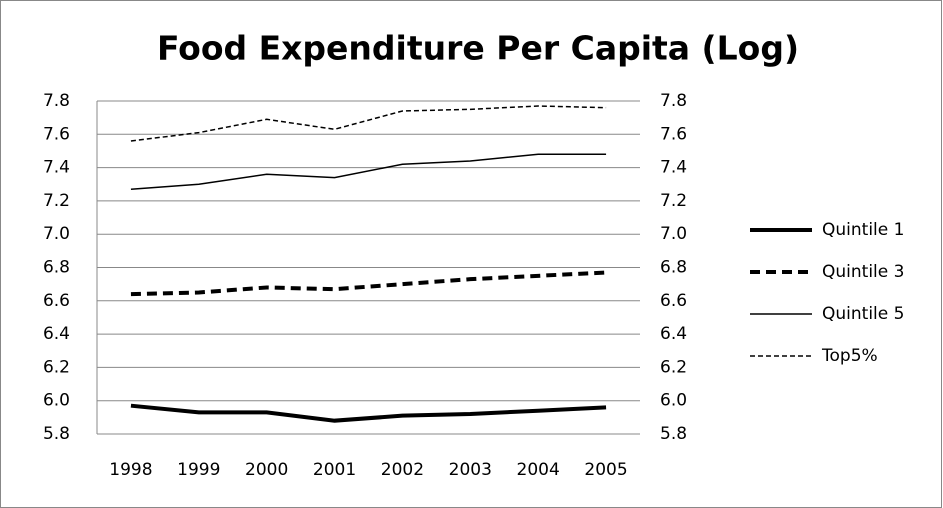 This screenshot has width=943, height=508. What do you see at coordinates (673, 334) in the screenshot?
I see `y2-tick-label: 6.4` at bounding box center [673, 334].